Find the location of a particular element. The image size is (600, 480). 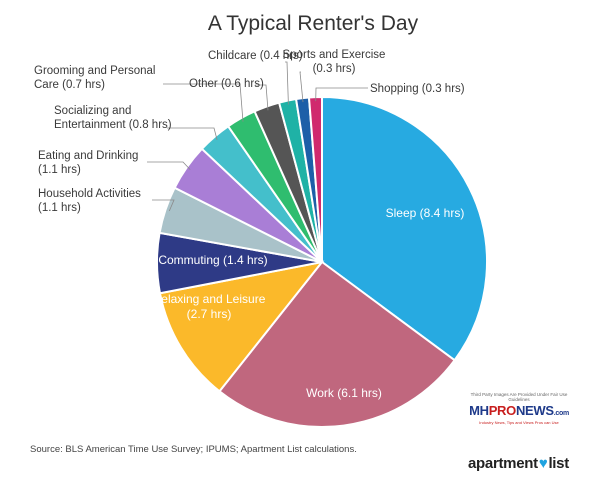

slice-label-commuting: Commuting (1.4 hrs) is located at coordinates (212, 260).